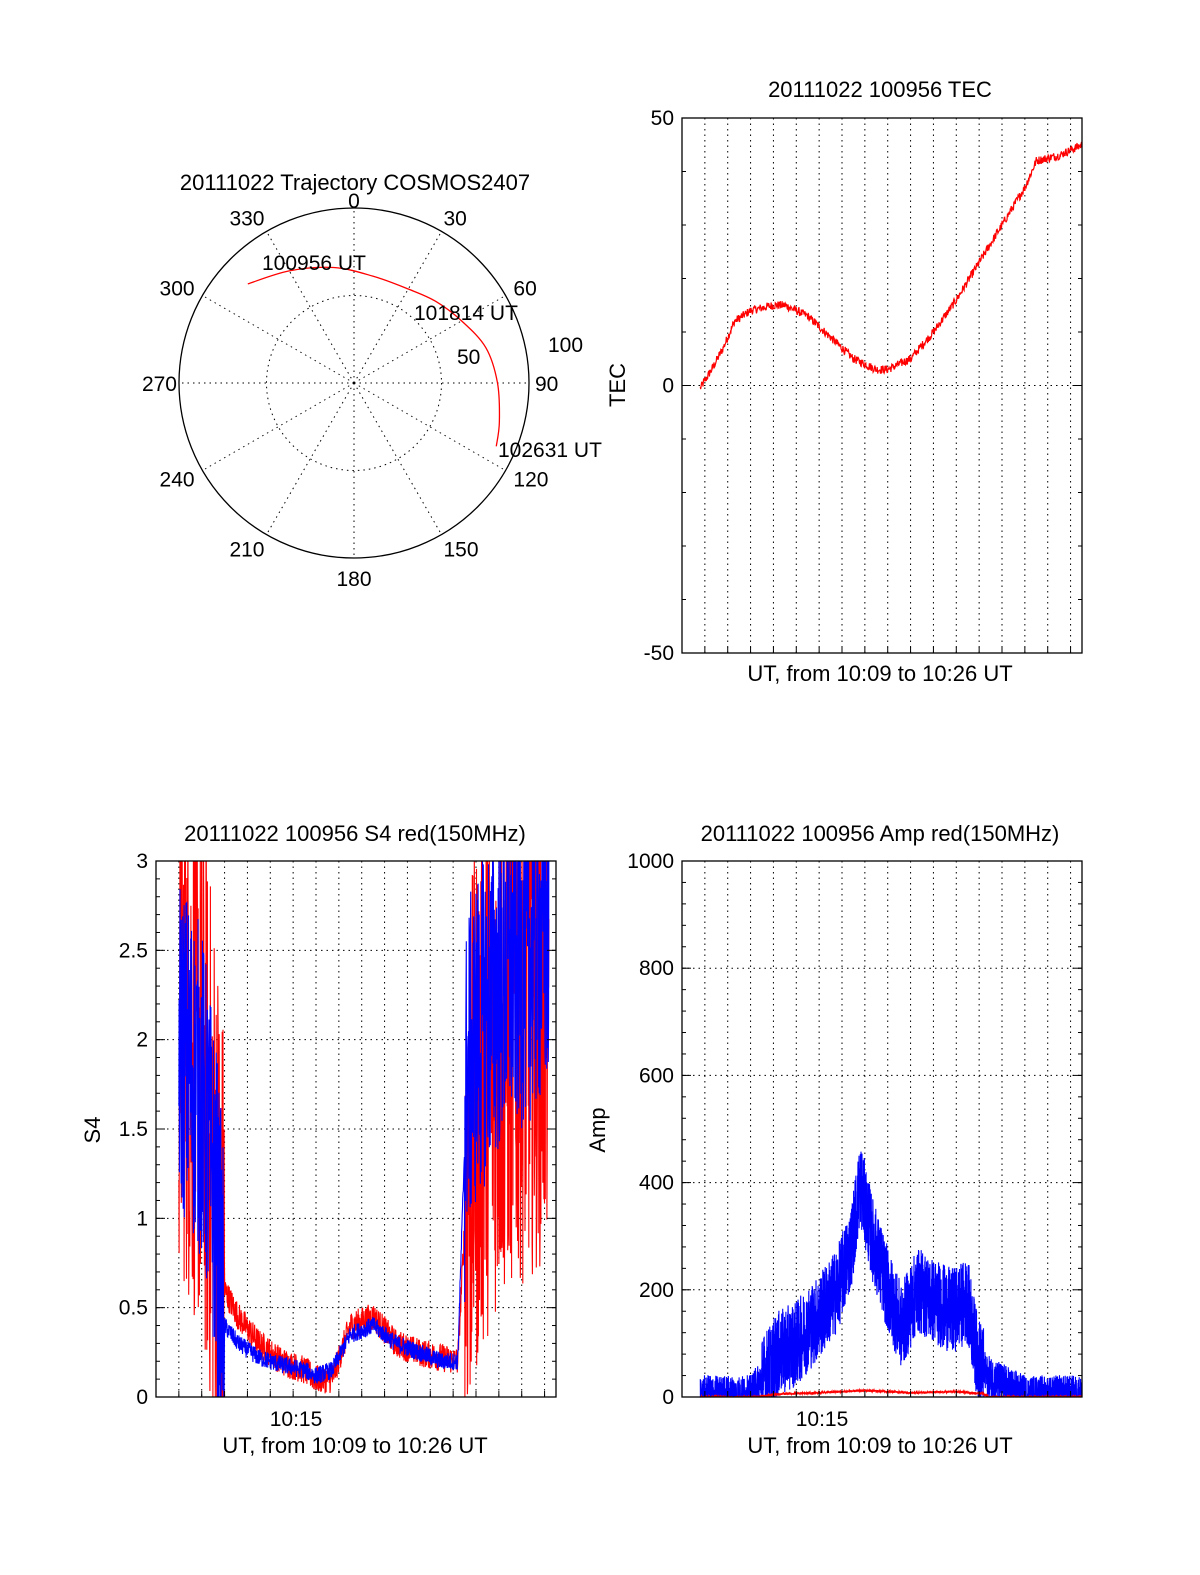 This screenshot has width=1200, height=1575. I want to click on s4-y-ticks: 0 0.5 1 1.5 2 2.5 3, so click(337, 1129).